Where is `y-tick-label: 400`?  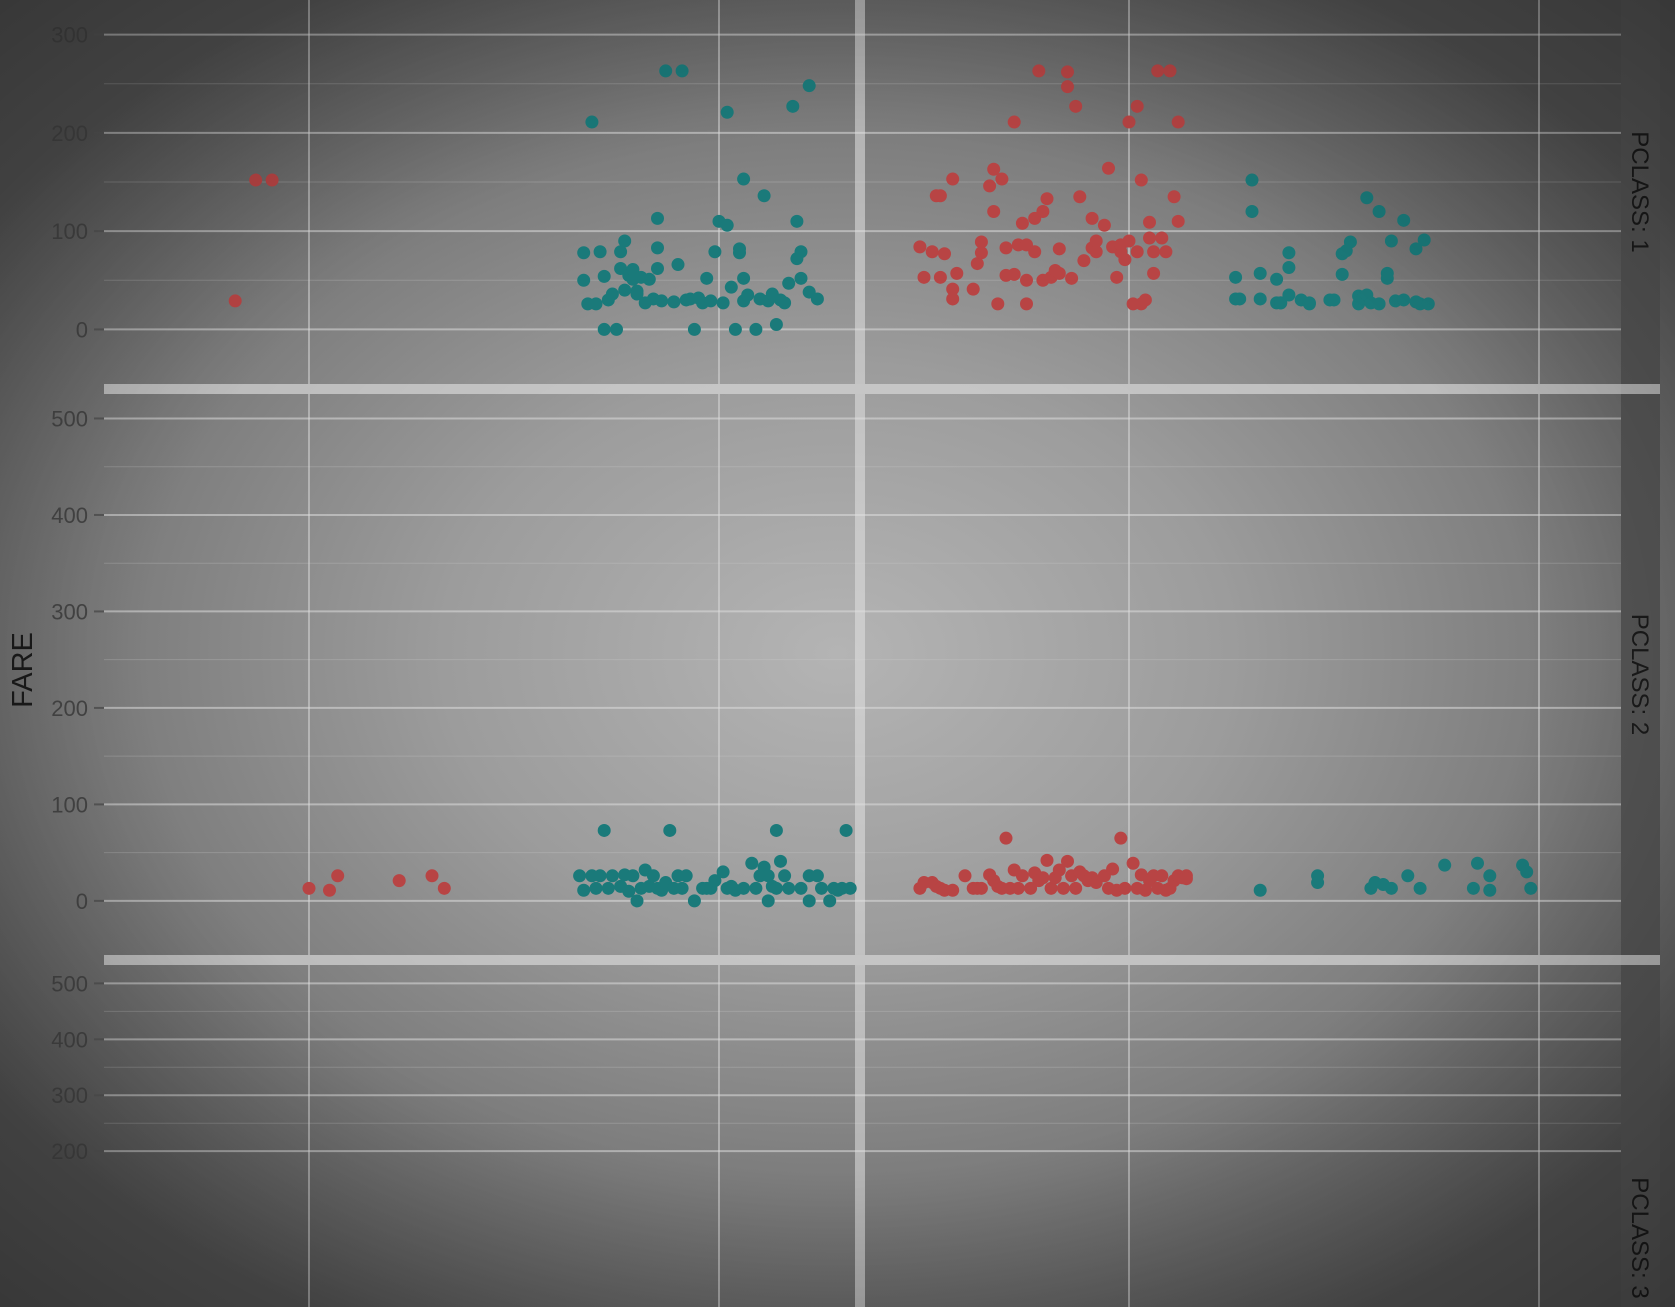
y-tick-label: 400 is located at coordinates (69, 515).